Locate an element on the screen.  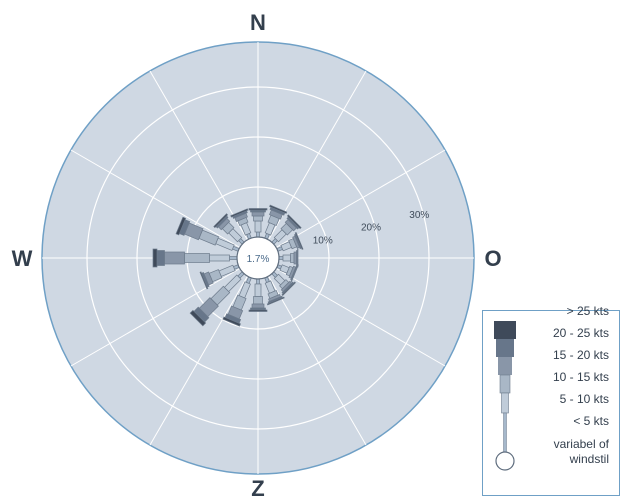
direction-bar-ZO is located at coordinates (283, 283).